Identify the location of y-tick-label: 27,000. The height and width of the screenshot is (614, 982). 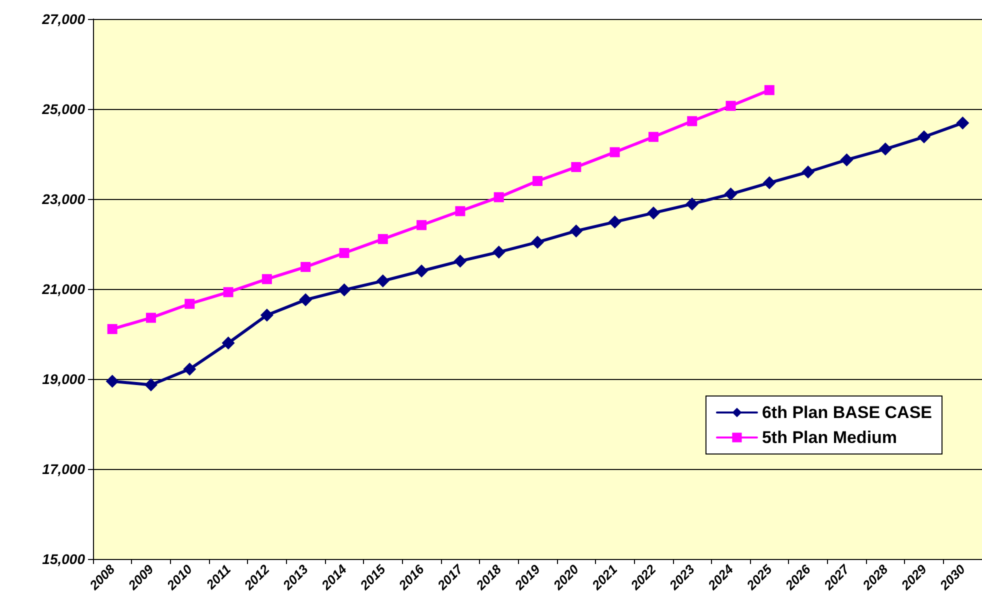
(63, 19).